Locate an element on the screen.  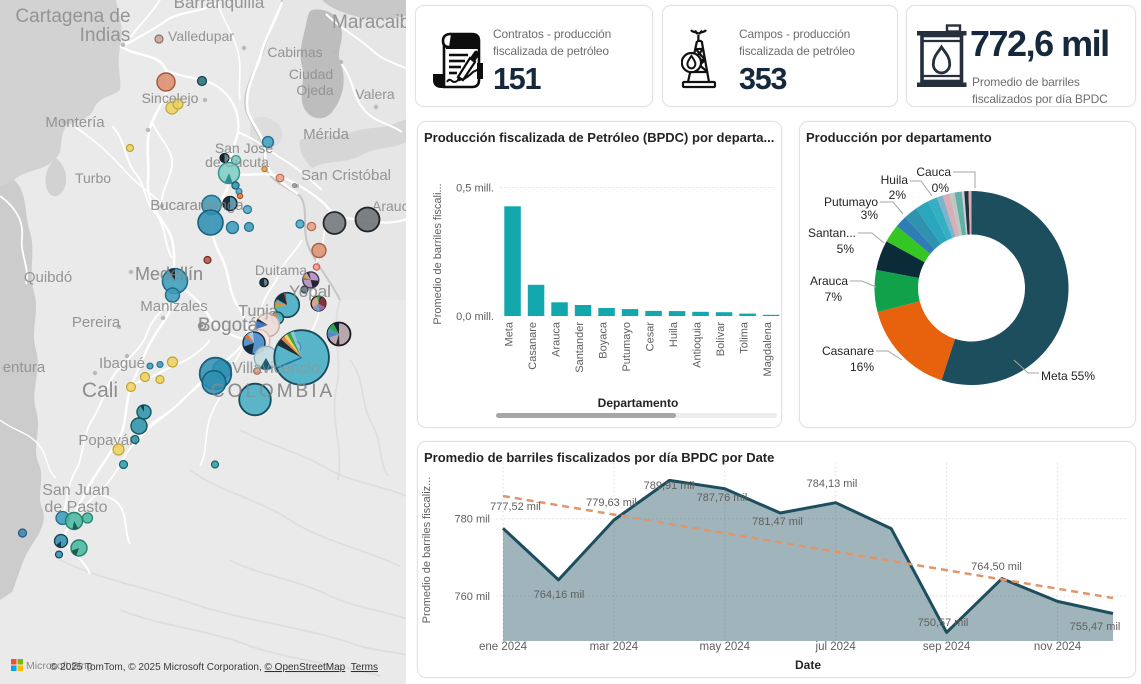
svg-text: Pereira is located at coordinates (96, 322).